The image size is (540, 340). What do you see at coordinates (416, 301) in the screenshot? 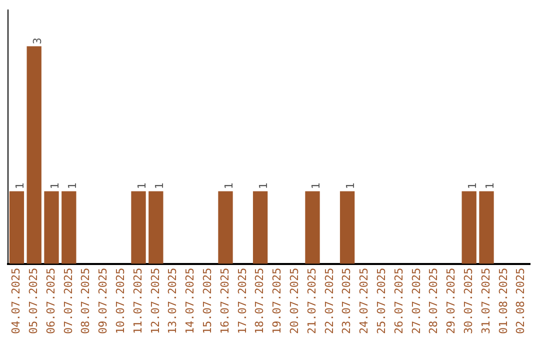
I see `x-tick-label: 27.07.2025` at bounding box center [416, 301].